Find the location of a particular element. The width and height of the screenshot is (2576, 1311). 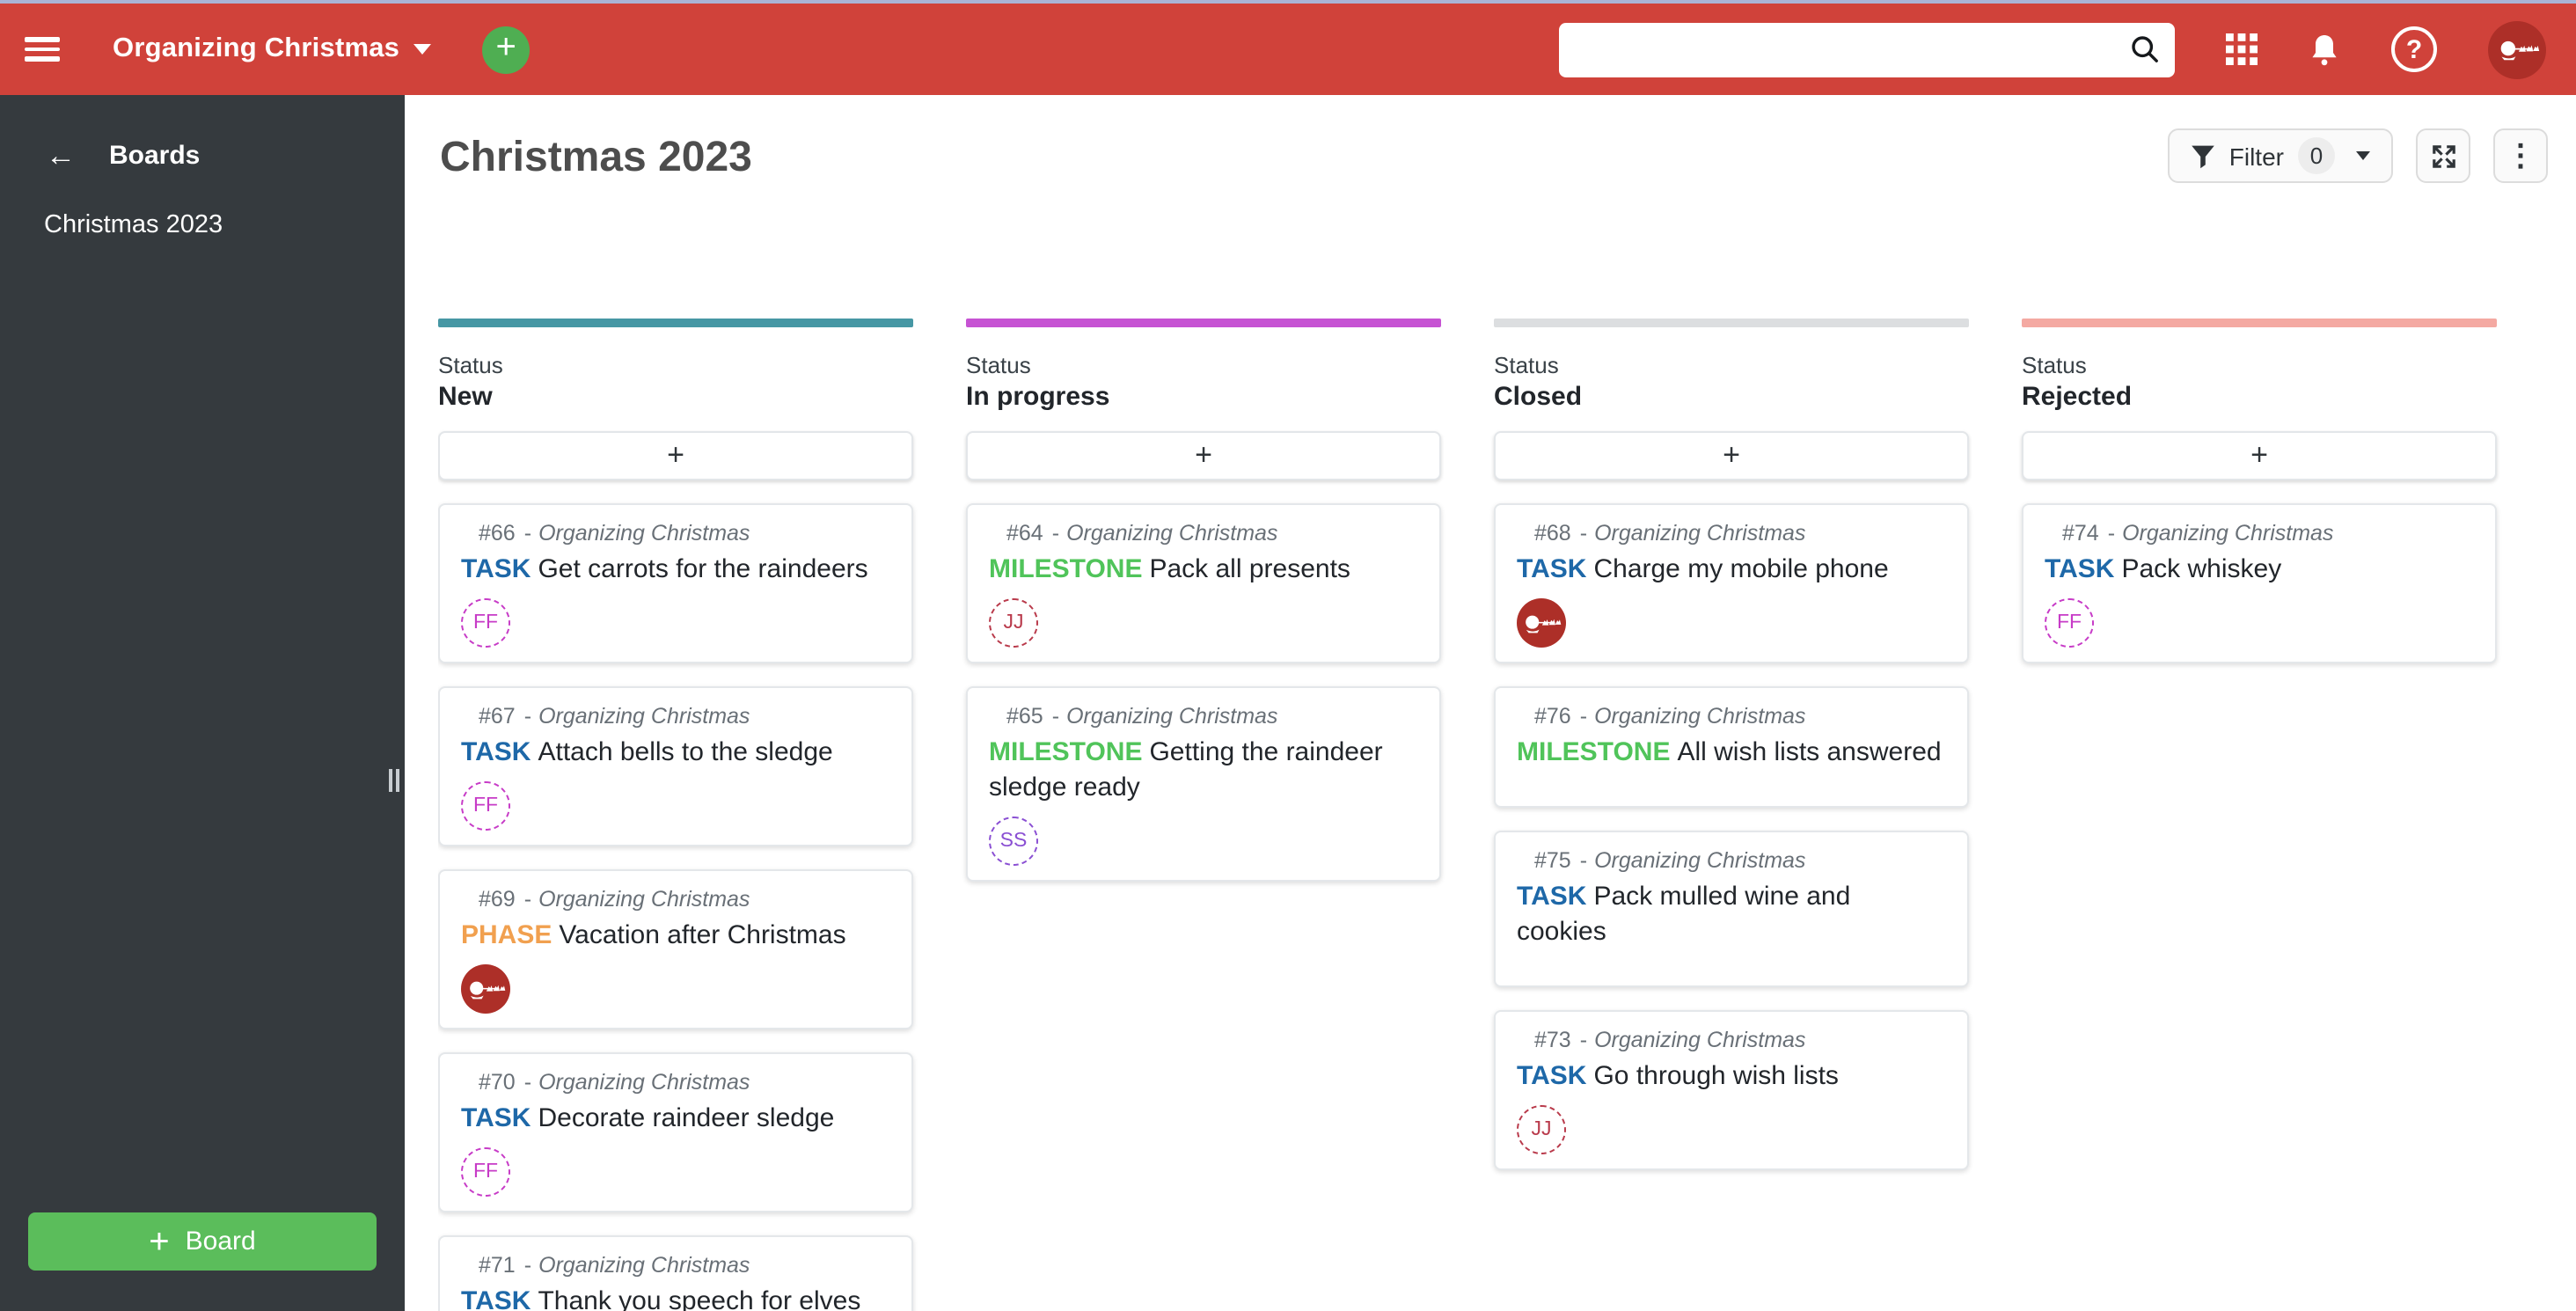

board-toolbar: Filter 0 ⋮ is located at coordinates (2357, 155).